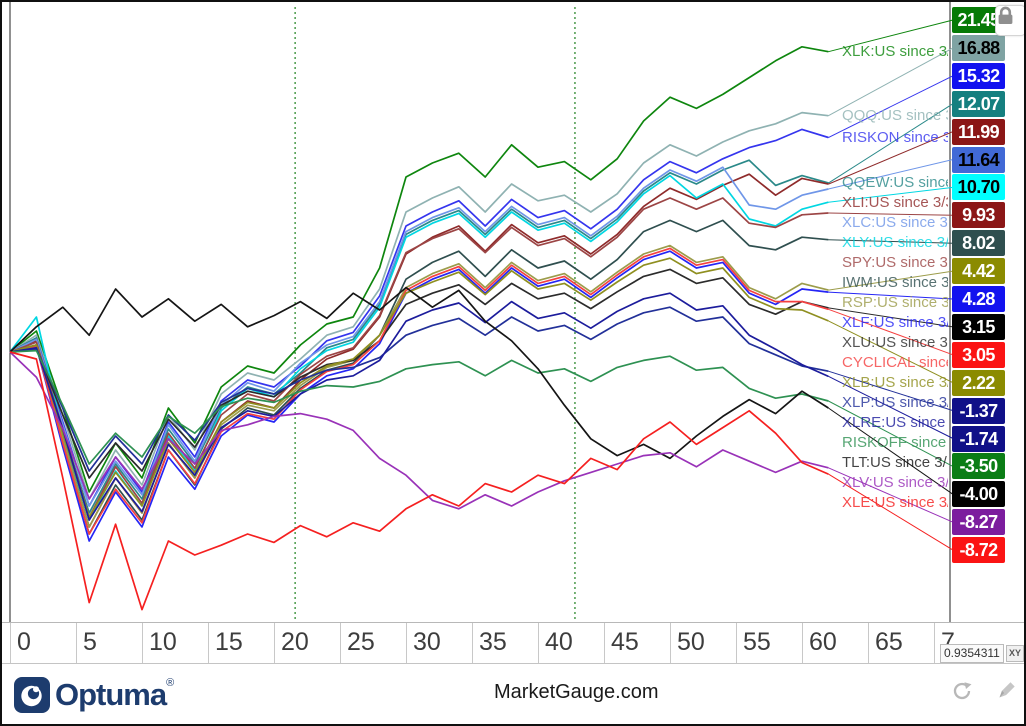  Describe the element at coordinates (978, 243) in the screenshot. I see `value-badge-IWM: 8.02` at that location.